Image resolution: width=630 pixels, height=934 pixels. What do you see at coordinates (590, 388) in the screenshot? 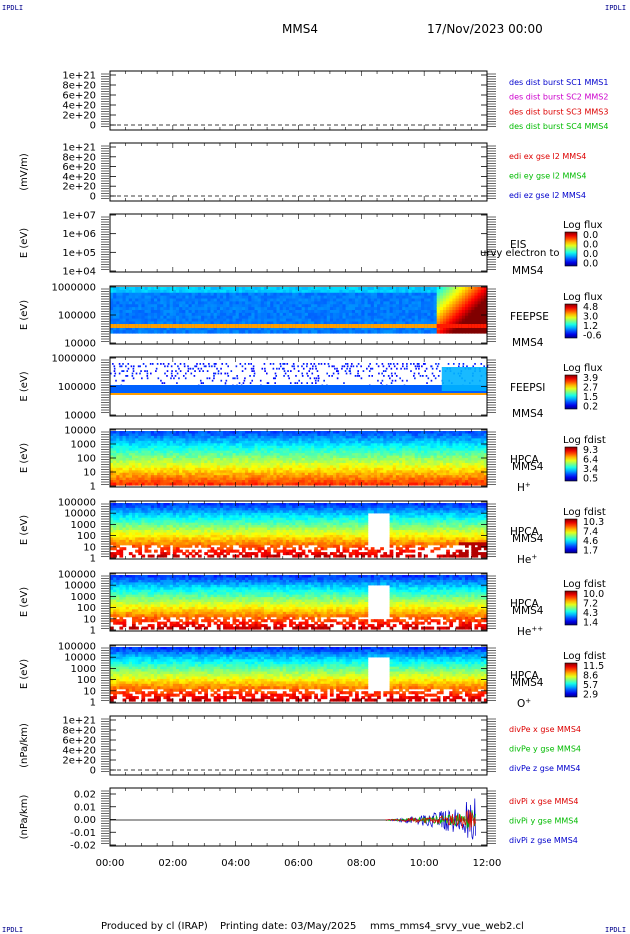
I see `colorbar-tick-label: 2.7` at bounding box center [590, 388].